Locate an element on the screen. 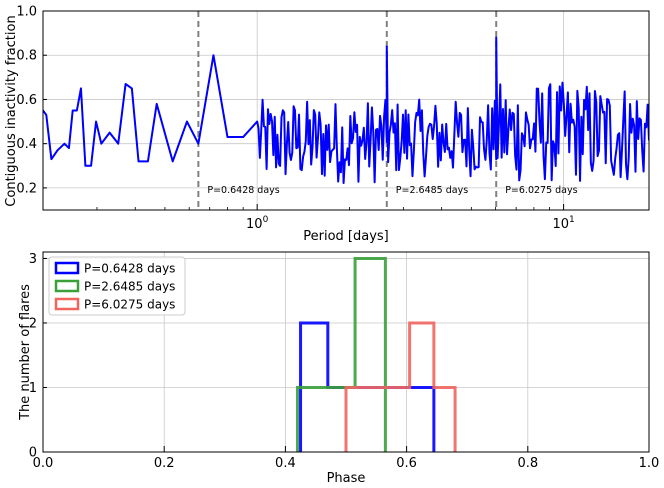  legend: P=0.6428 days P=2.6485 days P=6.0275 days is located at coordinates (117, 286).